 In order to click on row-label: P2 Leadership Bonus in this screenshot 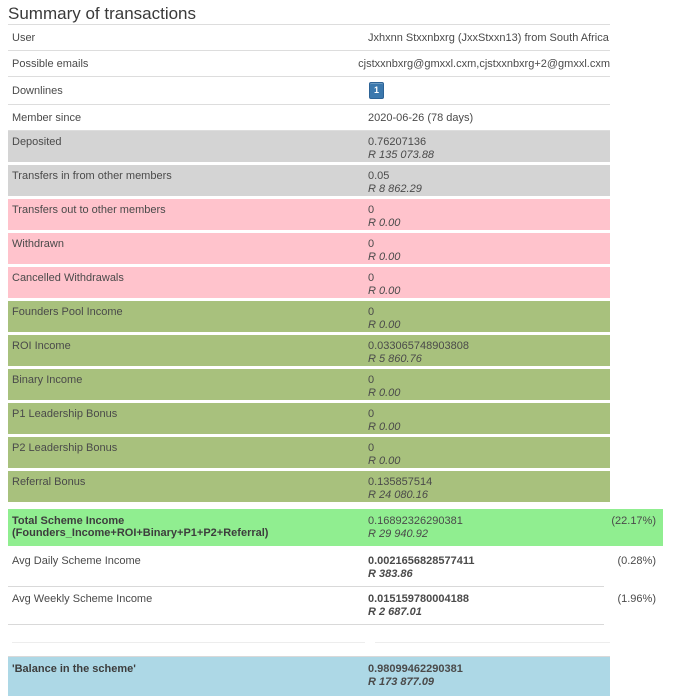, I will do `click(65, 448)`.